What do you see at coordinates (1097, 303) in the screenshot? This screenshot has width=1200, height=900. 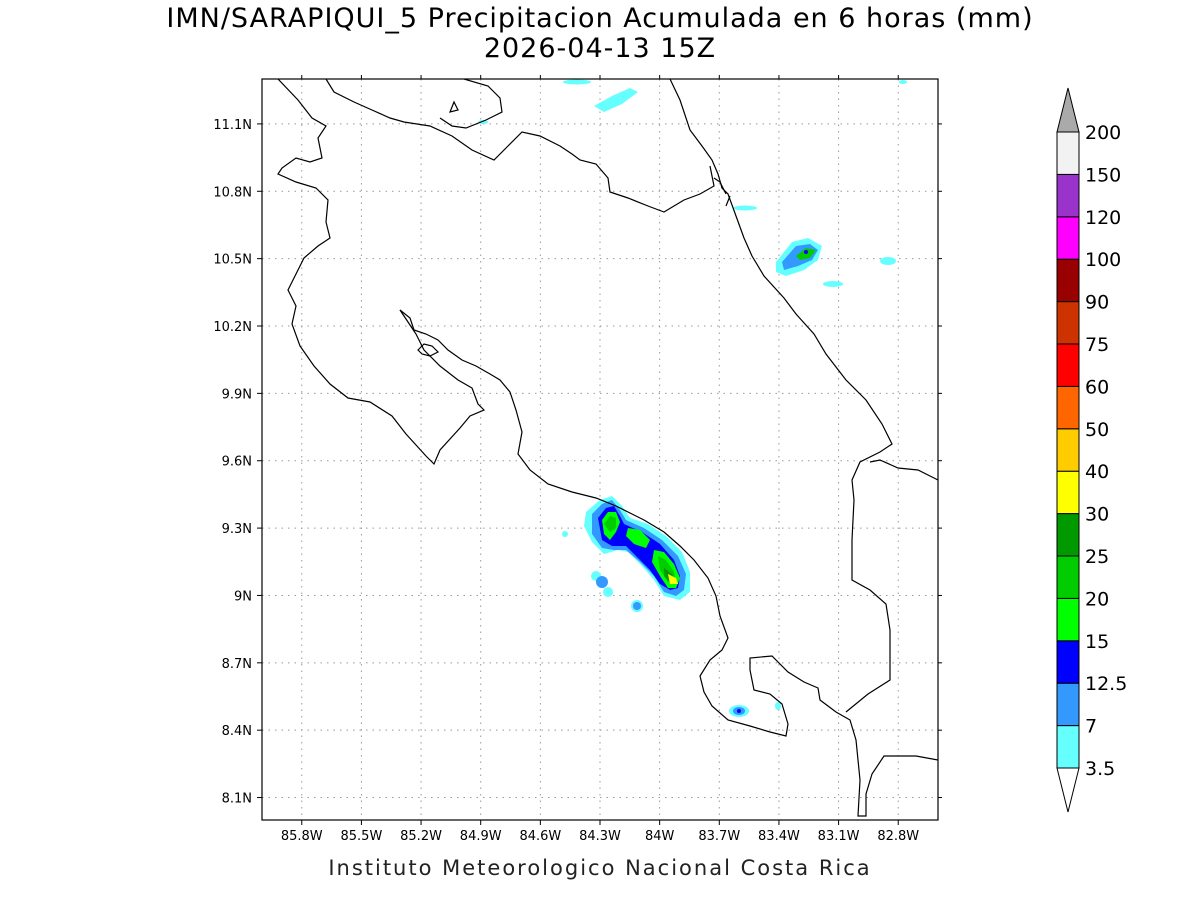 I see `colorbar-level-label: 90` at bounding box center [1097, 303].